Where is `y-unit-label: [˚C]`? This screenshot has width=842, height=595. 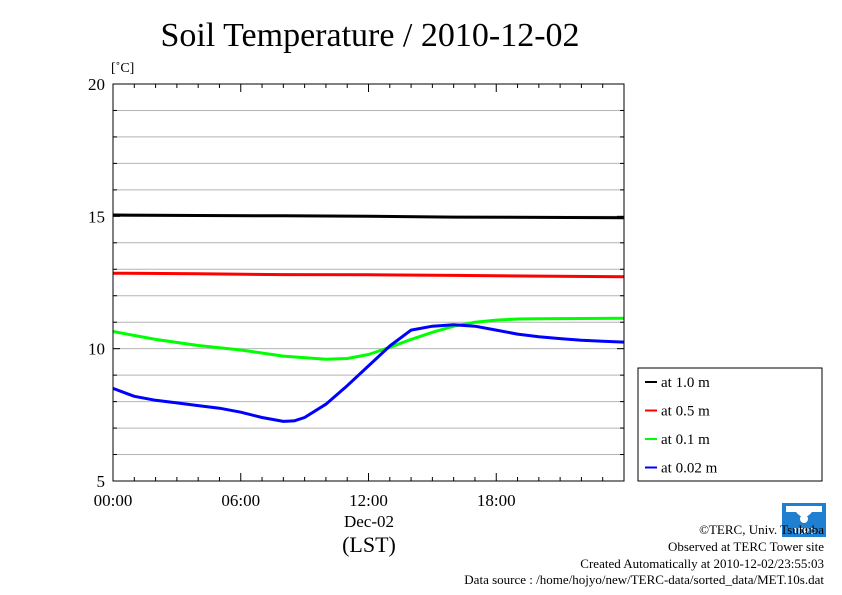 y-unit-label: [˚C] is located at coordinates (122, 68).